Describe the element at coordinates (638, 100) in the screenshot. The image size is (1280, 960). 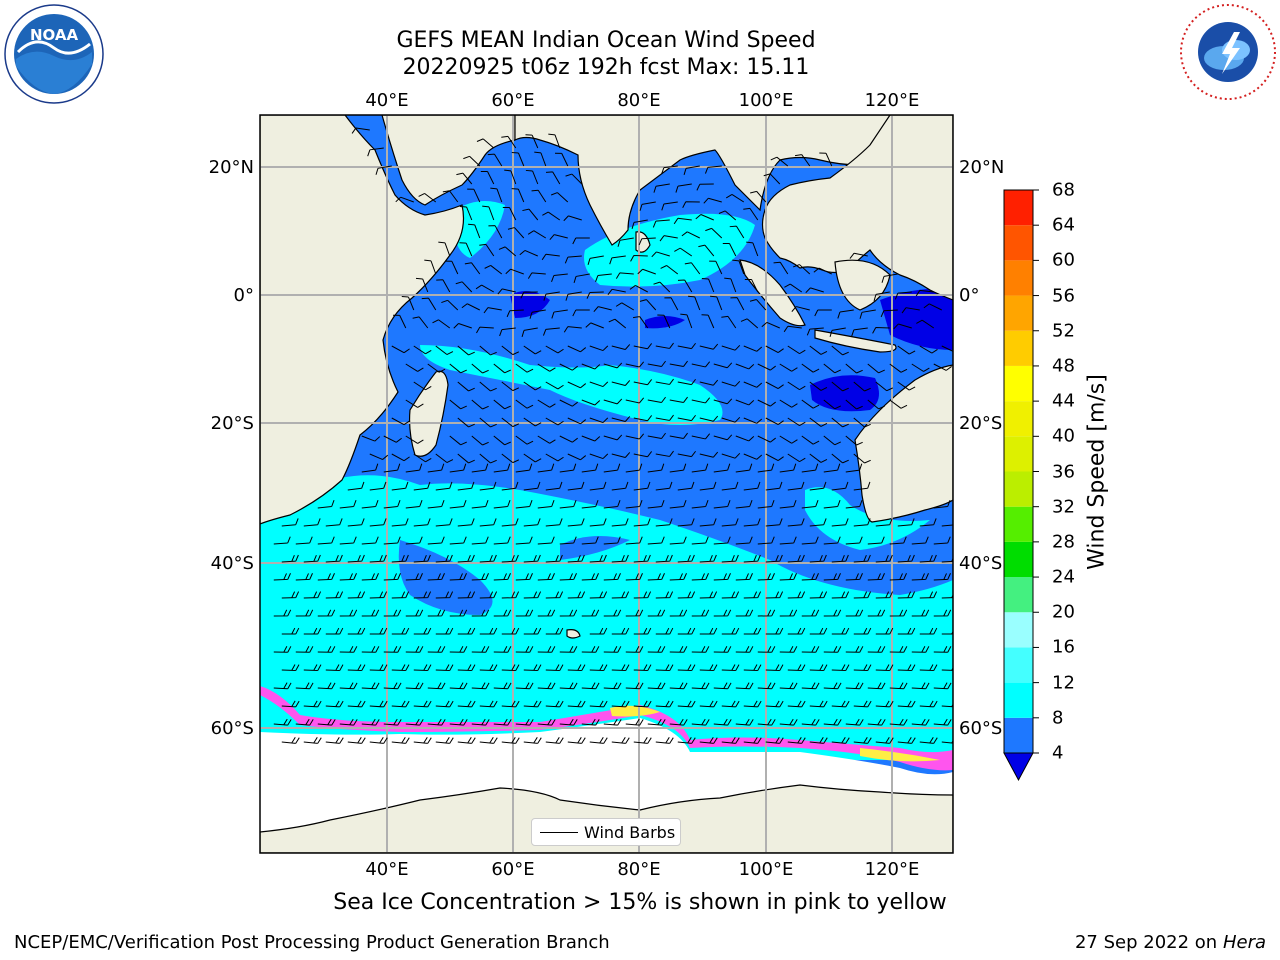
I see `lon-tick: 80°E` at that location.